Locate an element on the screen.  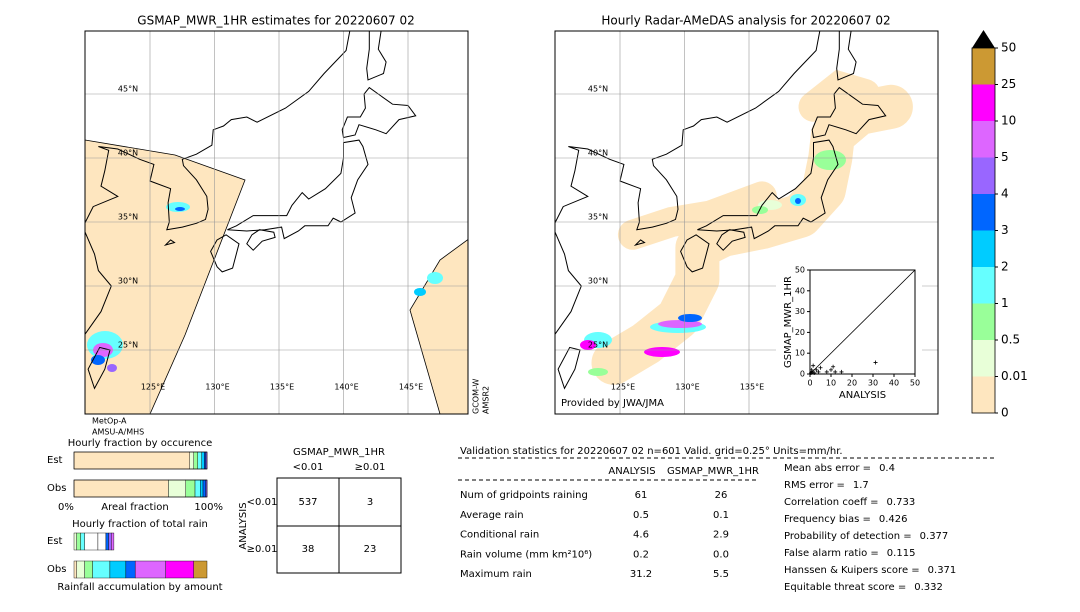
colorbar-label: 5 is located at coordinates (1005, 157).